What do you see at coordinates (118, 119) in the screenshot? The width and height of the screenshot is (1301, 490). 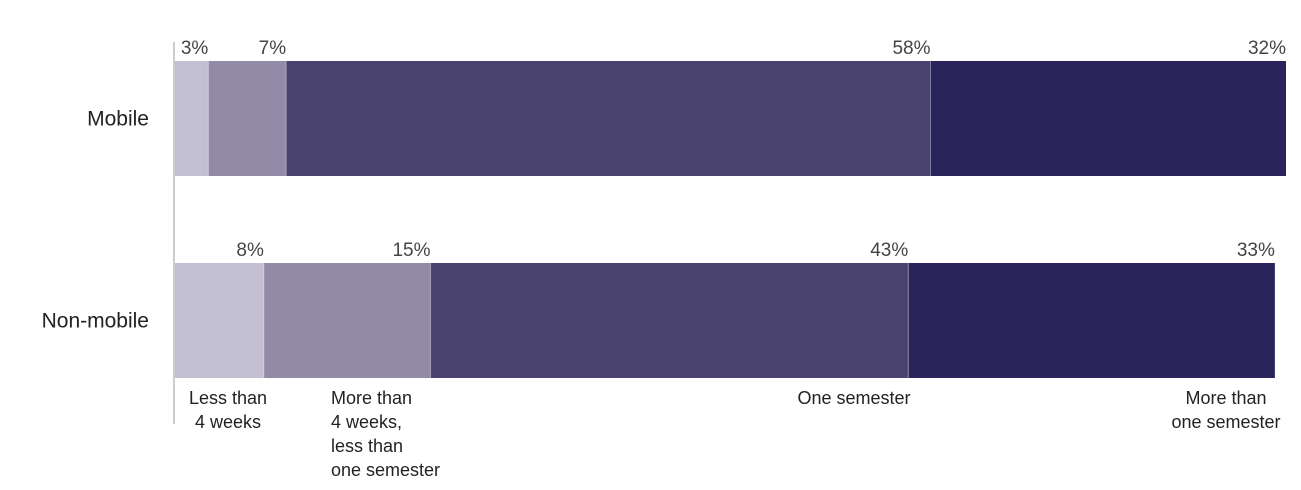 I see `category-label: Mobile` at bounding box center [118, 119].